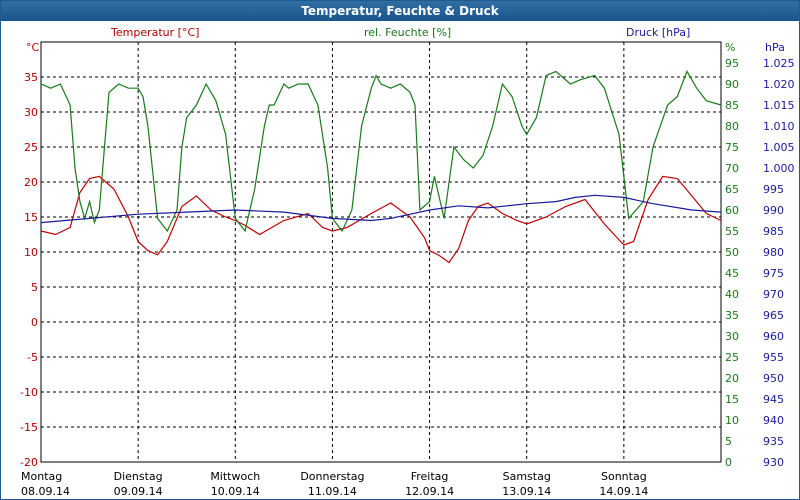 Image resolution: width=800 pixels, height=500 pixels. What do you see at coordinates (779, 63) in the screenshot?
I see `pressure-tick-label: 1.025` at bounding box center [779, 63].